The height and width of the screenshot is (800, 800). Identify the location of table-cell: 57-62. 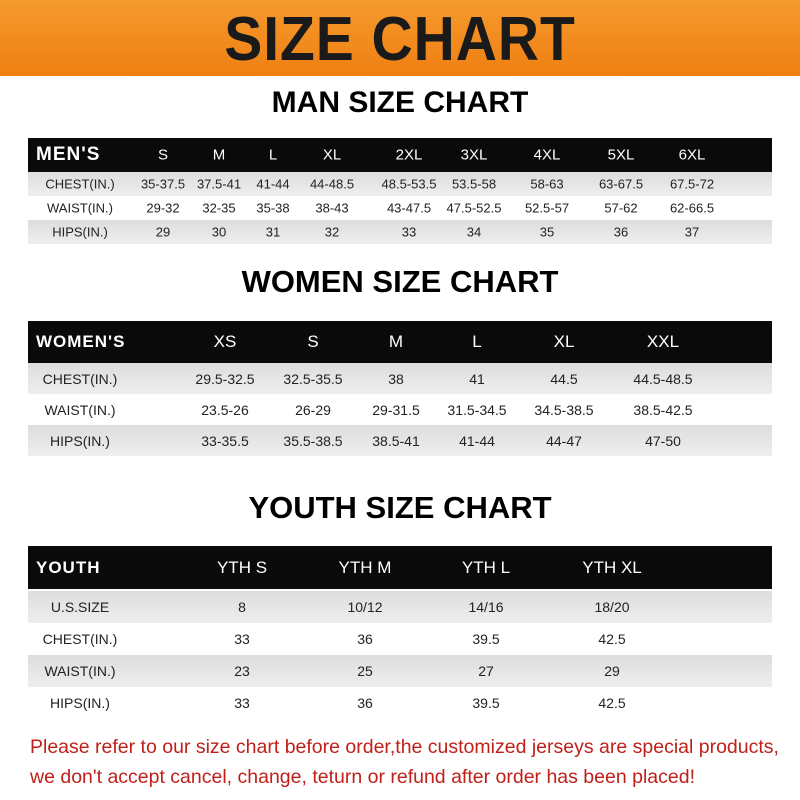
(621, 208).